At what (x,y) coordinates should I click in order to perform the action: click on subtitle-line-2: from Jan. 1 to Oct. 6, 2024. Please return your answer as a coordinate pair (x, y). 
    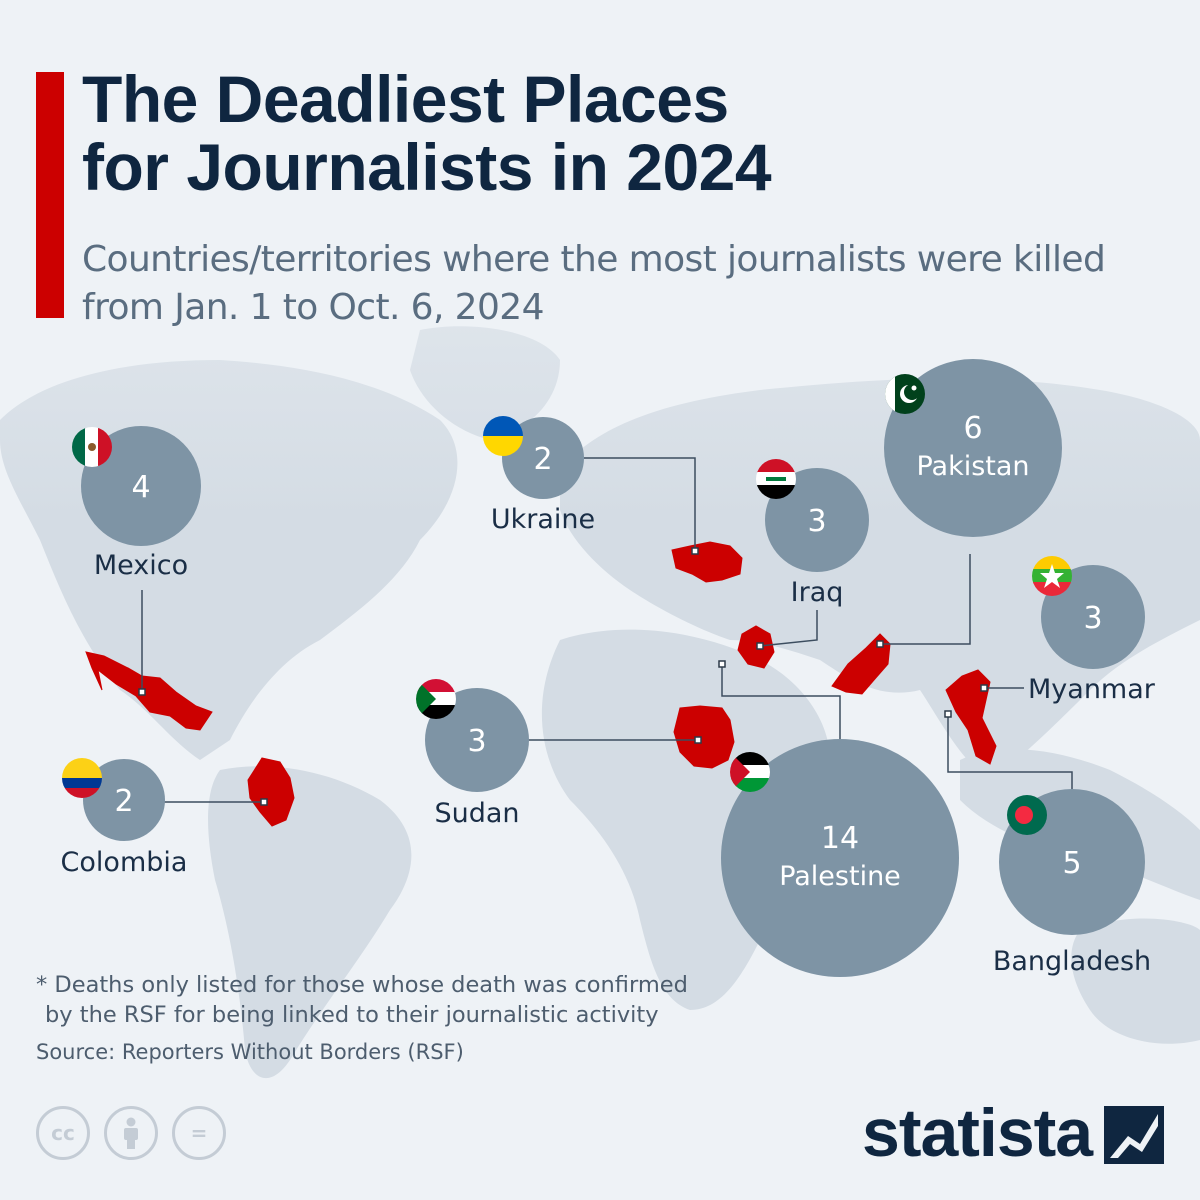
    Looking at the image, I should click on (313, 307).